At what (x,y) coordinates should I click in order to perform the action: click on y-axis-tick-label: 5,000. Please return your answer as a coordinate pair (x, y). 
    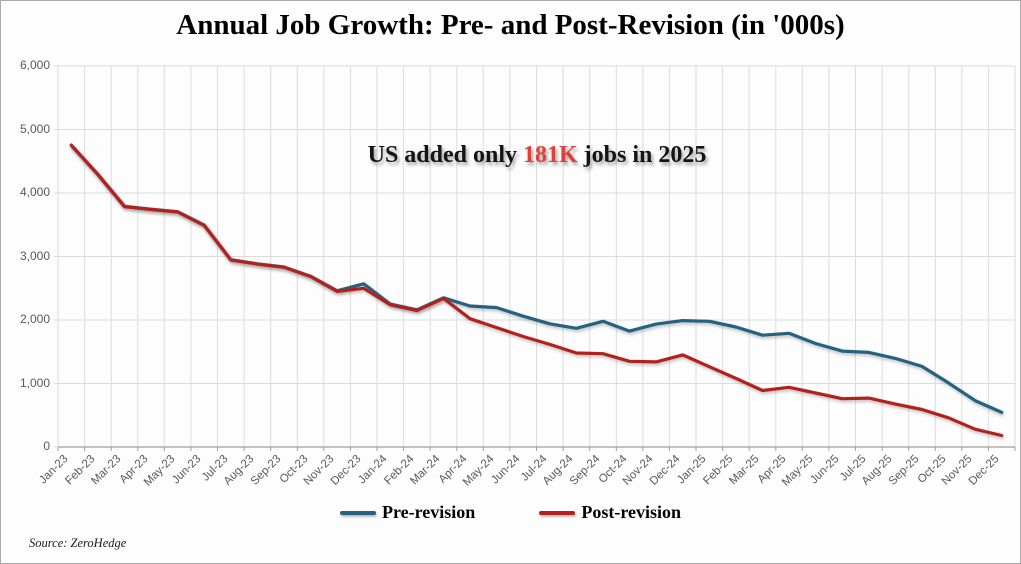
    Looking at the image, I should click on (34, 128).